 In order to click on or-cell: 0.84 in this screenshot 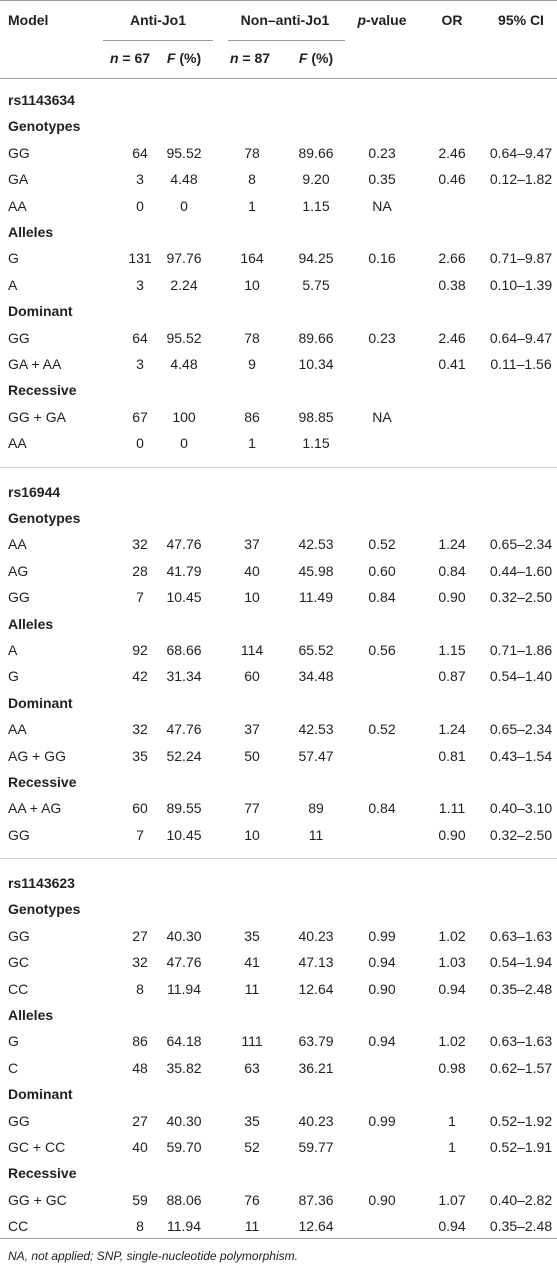, I will do `click(452, 570)`.